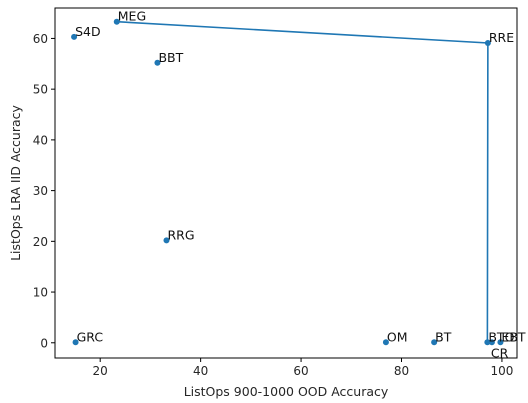 The image size is (528, 403). Describe the element at coordinates (170, 57) in the screenshot. I see `point-label: BBT` at that location.